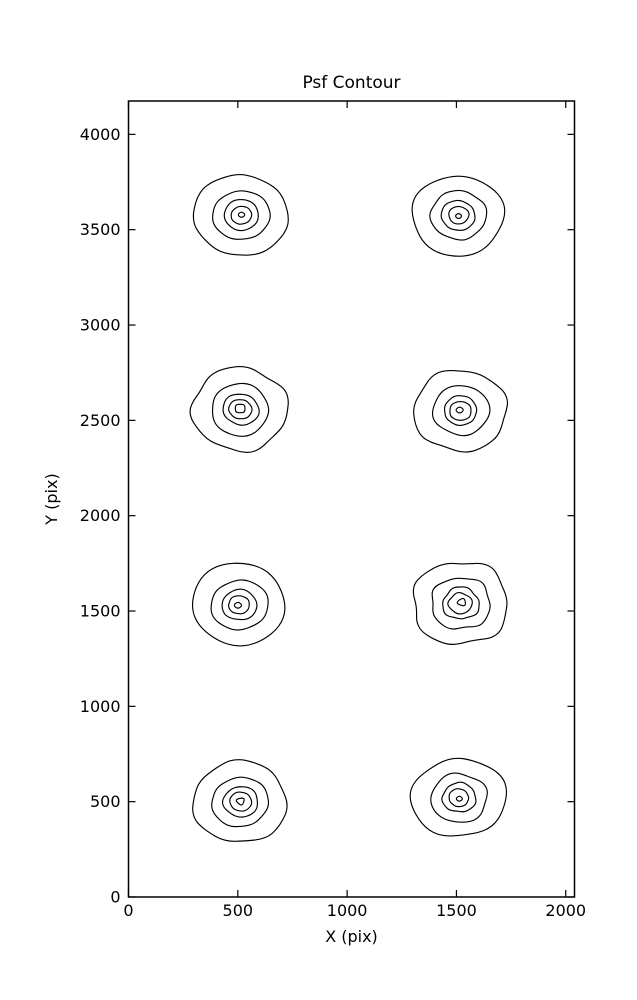 This screenshot has width=637, height=1000. Describe the element at coordinates (128, 910) in the screenshot. I see `x-tick-label: 0` at that location.